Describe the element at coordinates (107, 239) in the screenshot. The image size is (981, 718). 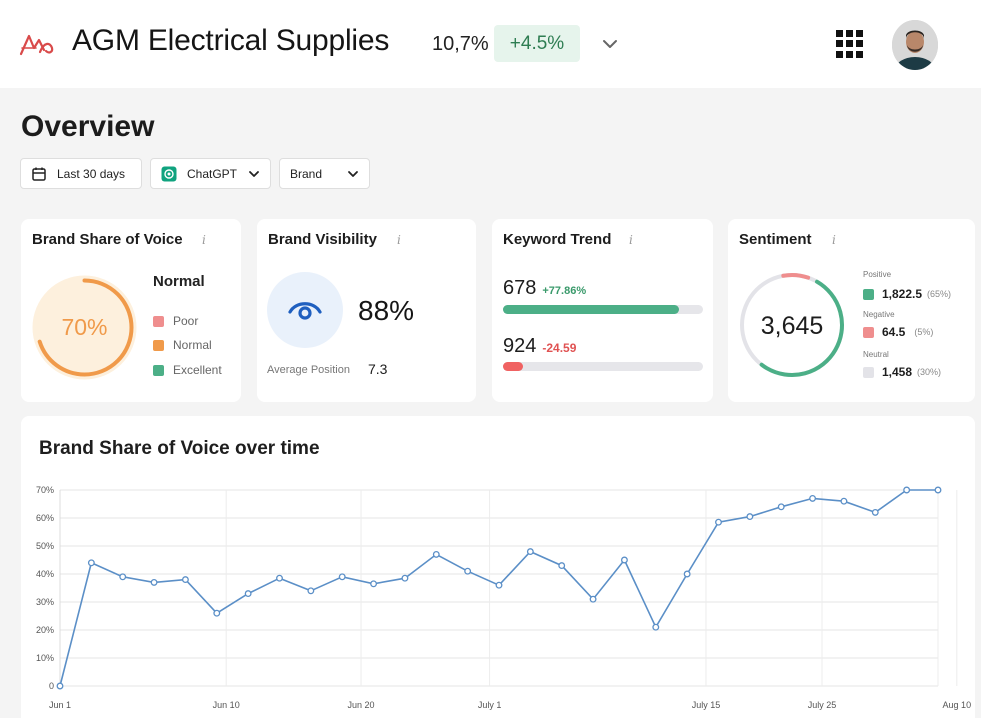
I see `card-title: Brand Share of Voice` at that location.